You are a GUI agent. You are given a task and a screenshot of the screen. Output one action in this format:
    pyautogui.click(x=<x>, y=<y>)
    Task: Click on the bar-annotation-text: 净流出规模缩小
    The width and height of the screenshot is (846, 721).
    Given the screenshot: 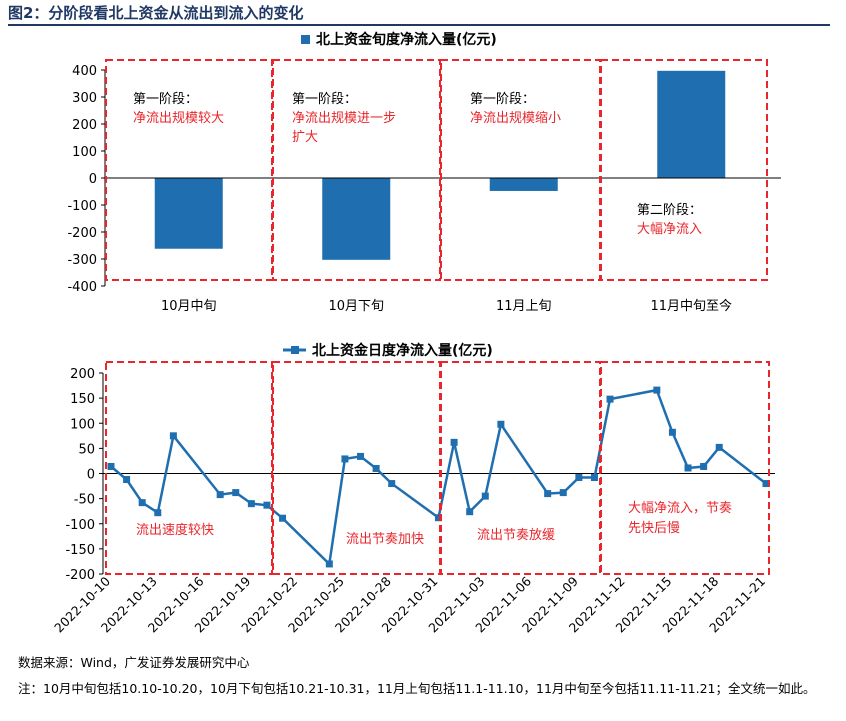 What is the action you would take?
    pyautogui.click(x=515, y=118)
    